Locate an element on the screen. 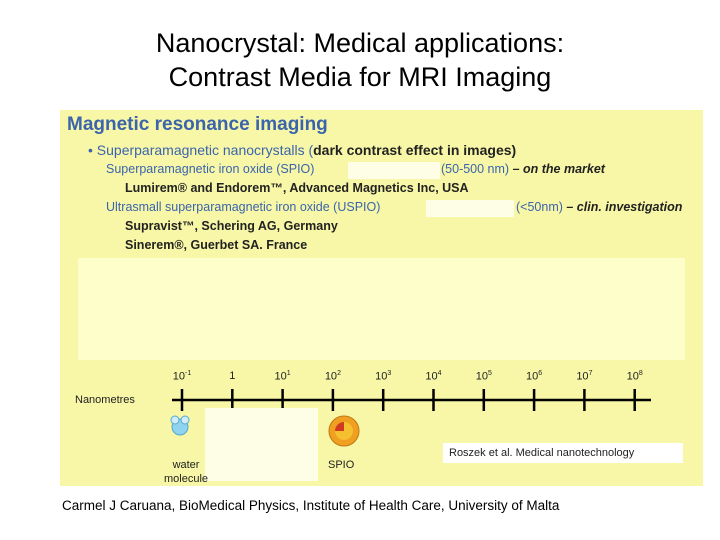 Image resolution: width=720 pixels, height=540 pixels. spio-name: Superparamagnetic iron oxide (SPIO) is located at coordinates (210, 169).